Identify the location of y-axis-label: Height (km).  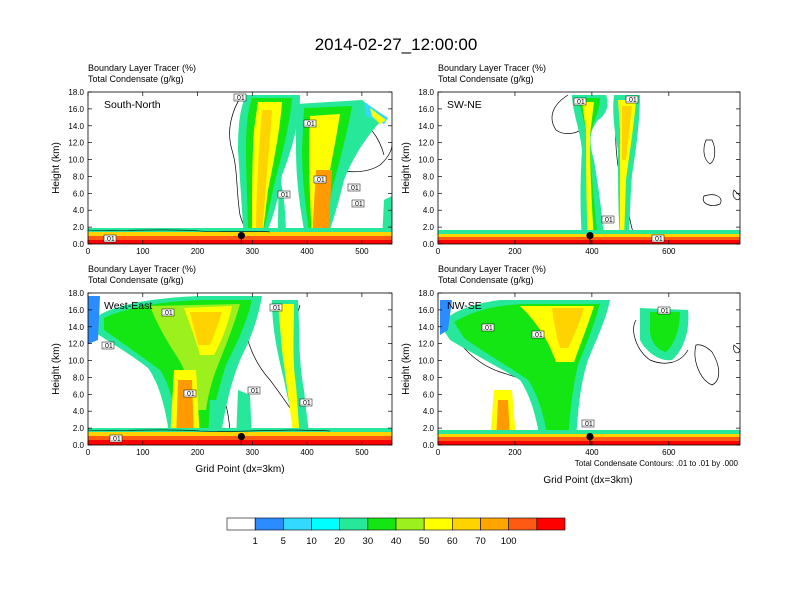
(406, 168).